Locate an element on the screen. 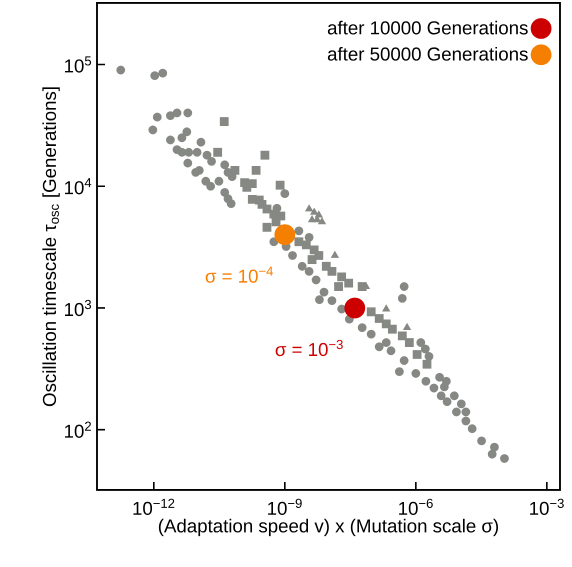 The height and width of the screenshot is (567, 572). y-tick-label: 10$^{2}$ is located at coordinates (78, 430).